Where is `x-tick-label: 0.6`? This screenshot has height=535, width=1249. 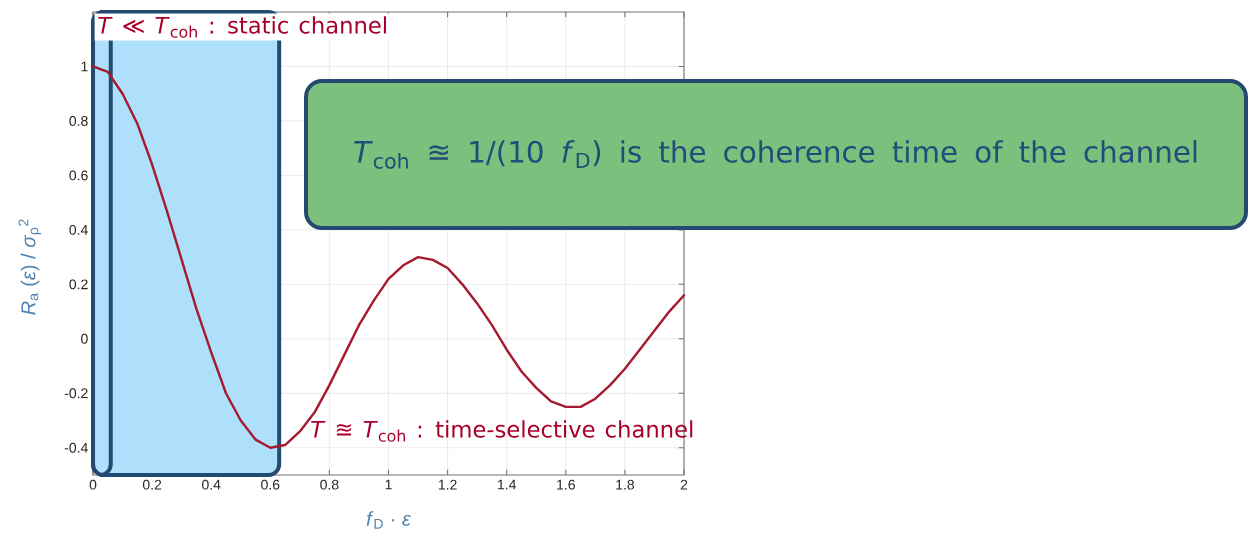
x-tick-label: 0.6 is located at coordinates (270, 484).